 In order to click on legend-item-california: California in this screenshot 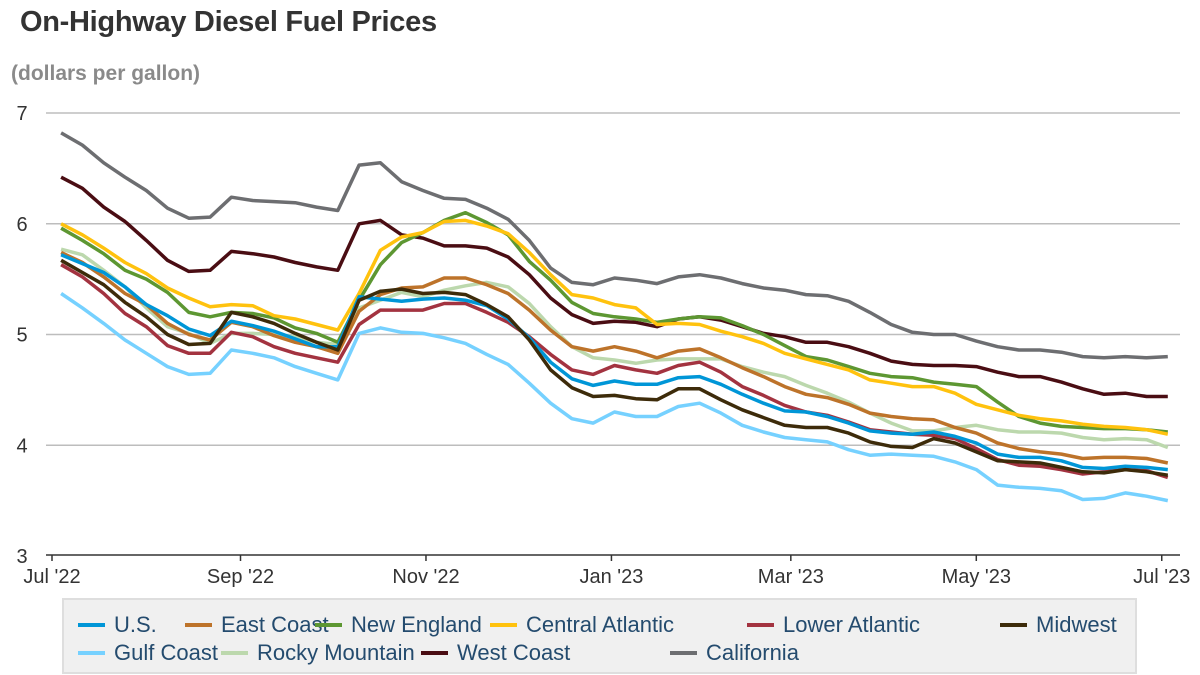, I will do `click(734, 653)`.